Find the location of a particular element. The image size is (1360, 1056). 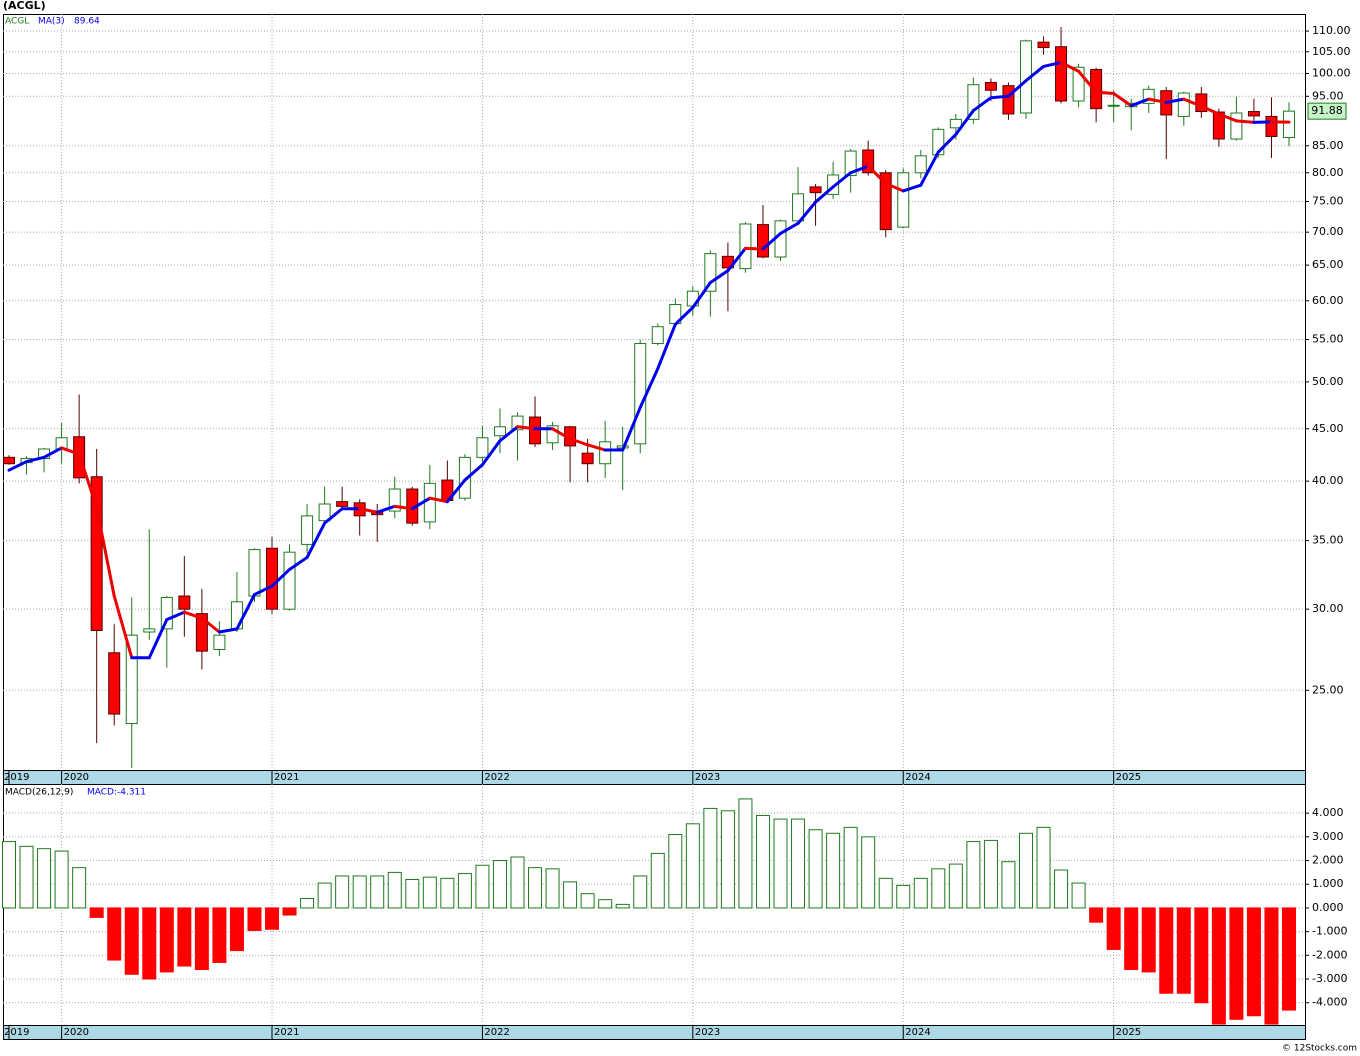

last-price-box is located at coordinates (1327, 111).